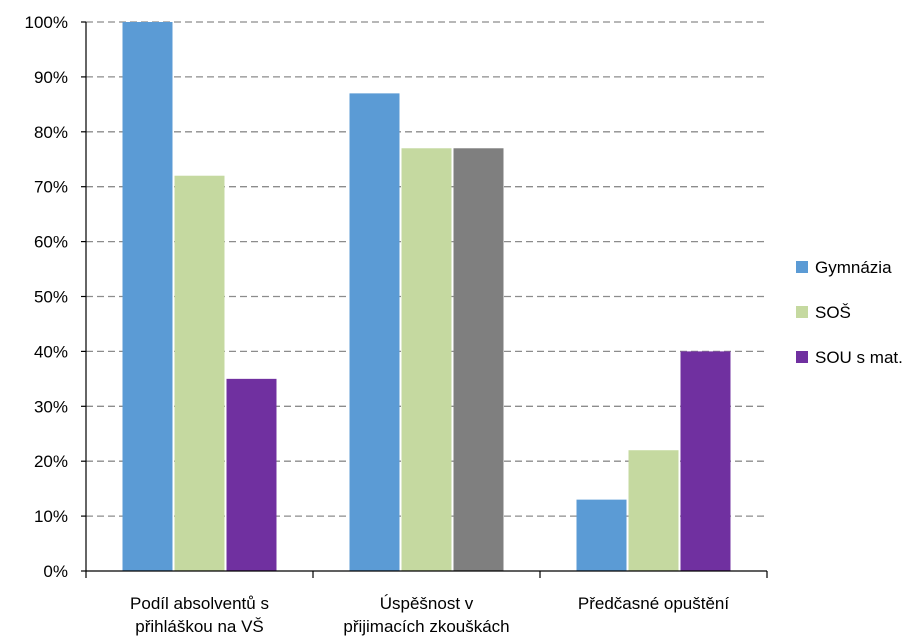 This screenshot has width=924, height=640. I want to click on y-tick-label: 0%, so click(55, 571).